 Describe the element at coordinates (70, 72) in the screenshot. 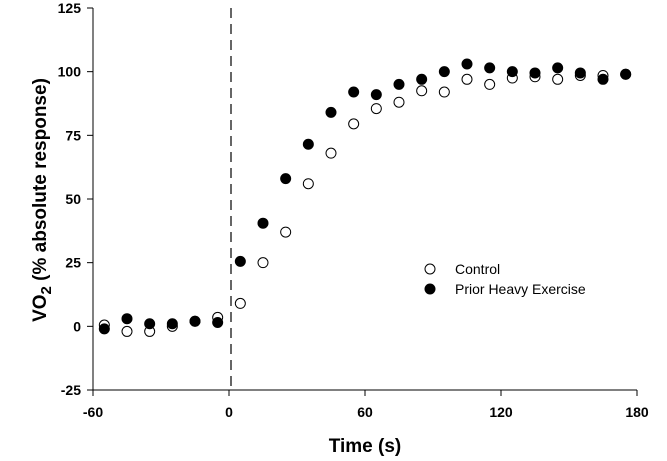

I see `y-tick-label: 100` at that location.